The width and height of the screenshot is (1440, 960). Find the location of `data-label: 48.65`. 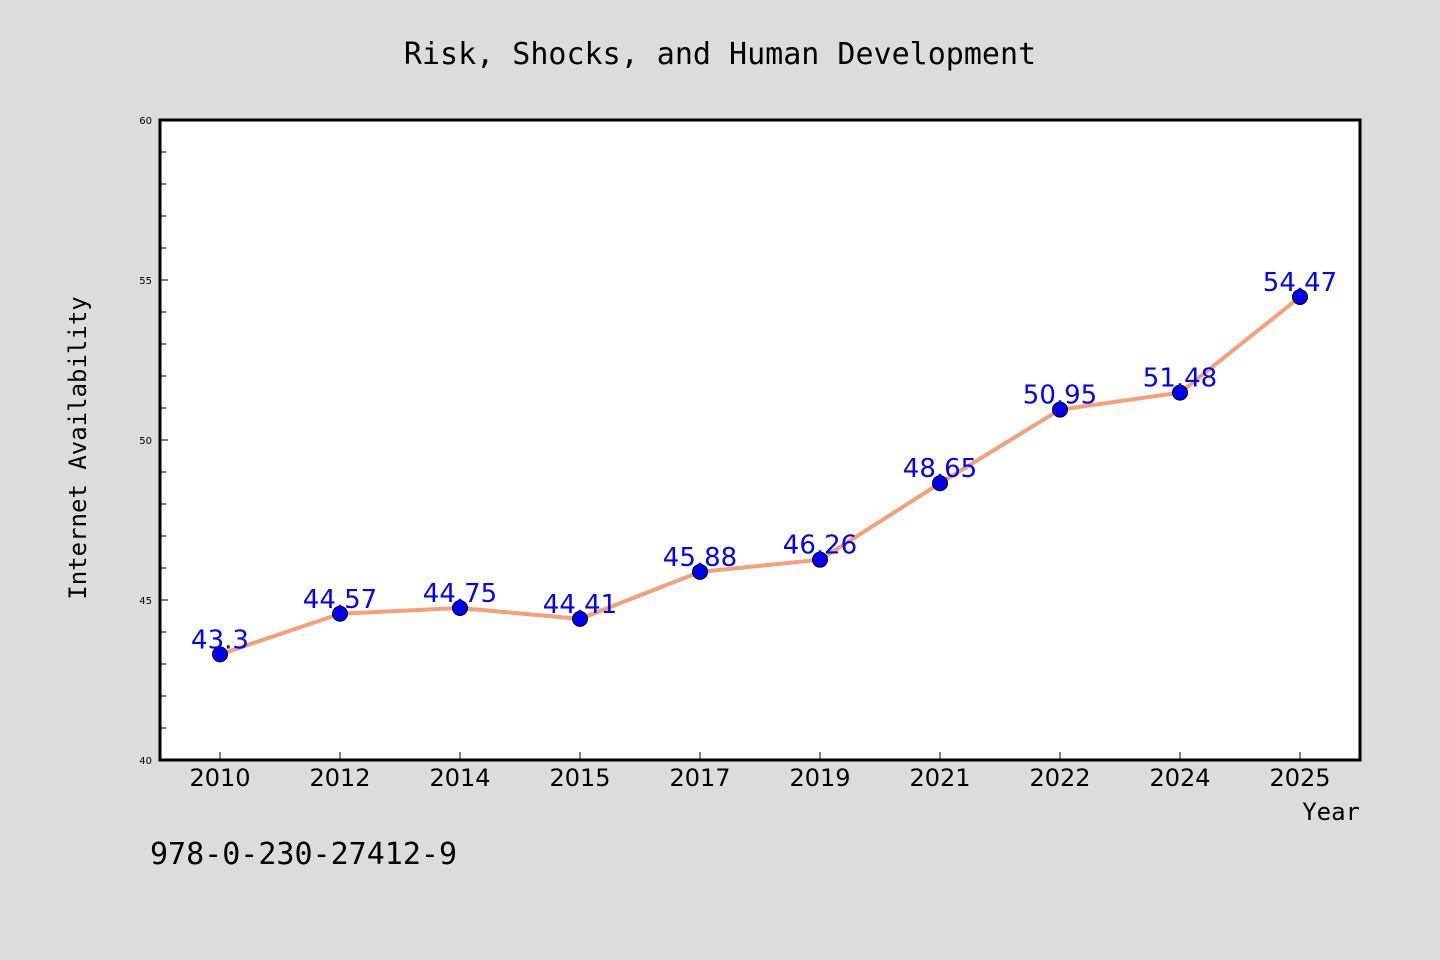

data-label: 48.65 is located at coordinates (940, 469).